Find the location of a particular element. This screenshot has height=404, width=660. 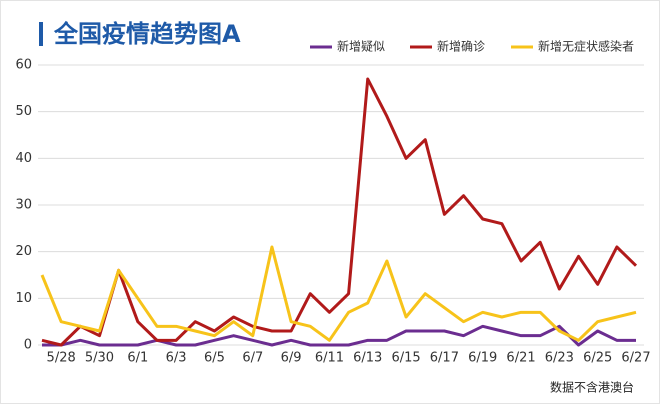

y-tick-label: 20 is located at coordinates (23, 251).